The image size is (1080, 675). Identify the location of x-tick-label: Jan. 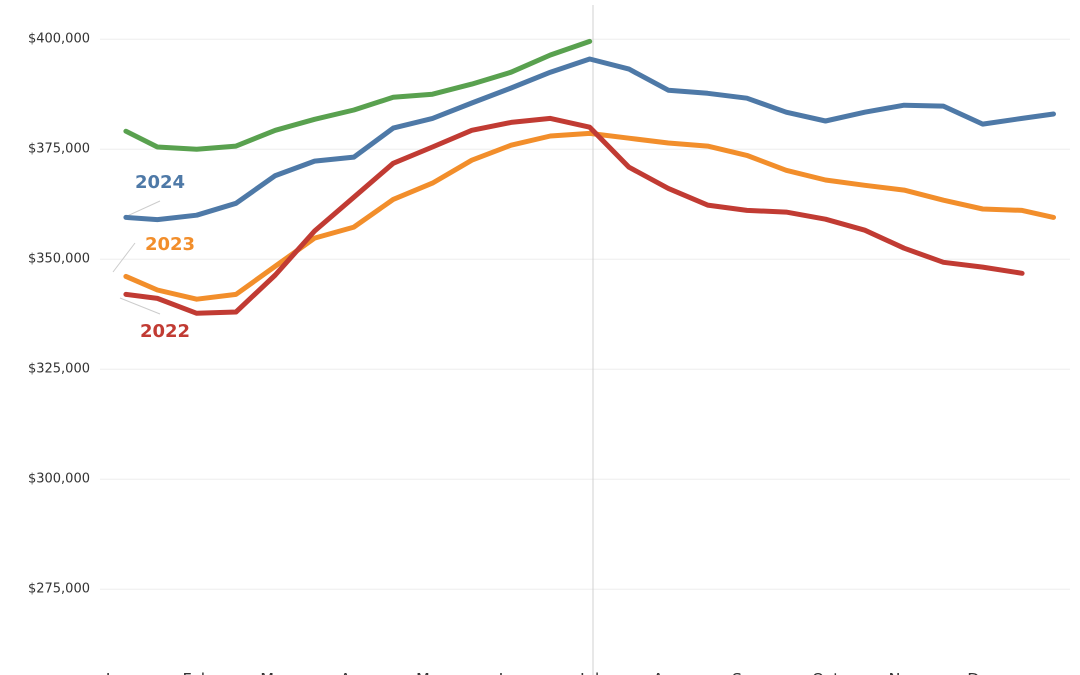
(118, 672).